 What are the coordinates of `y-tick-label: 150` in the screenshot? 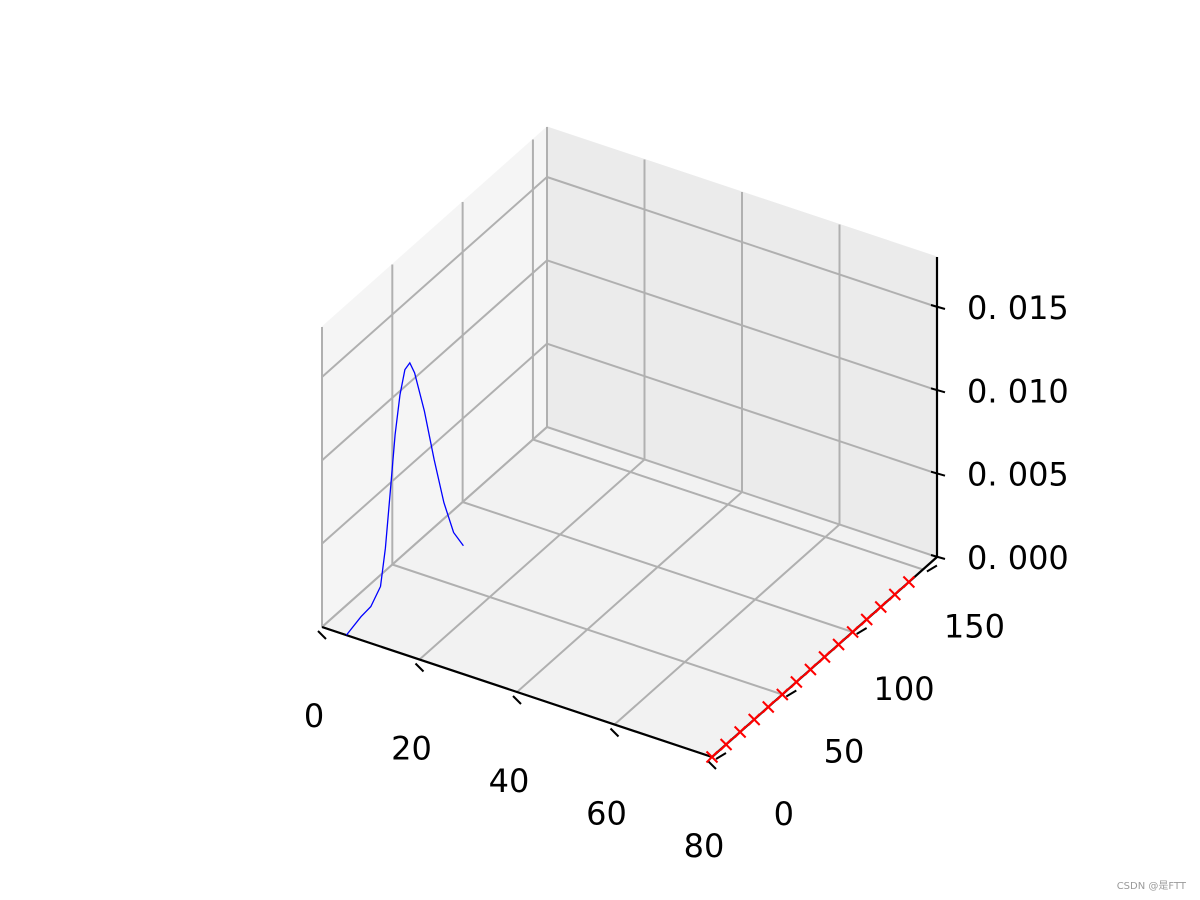 It's located at (974, 627).